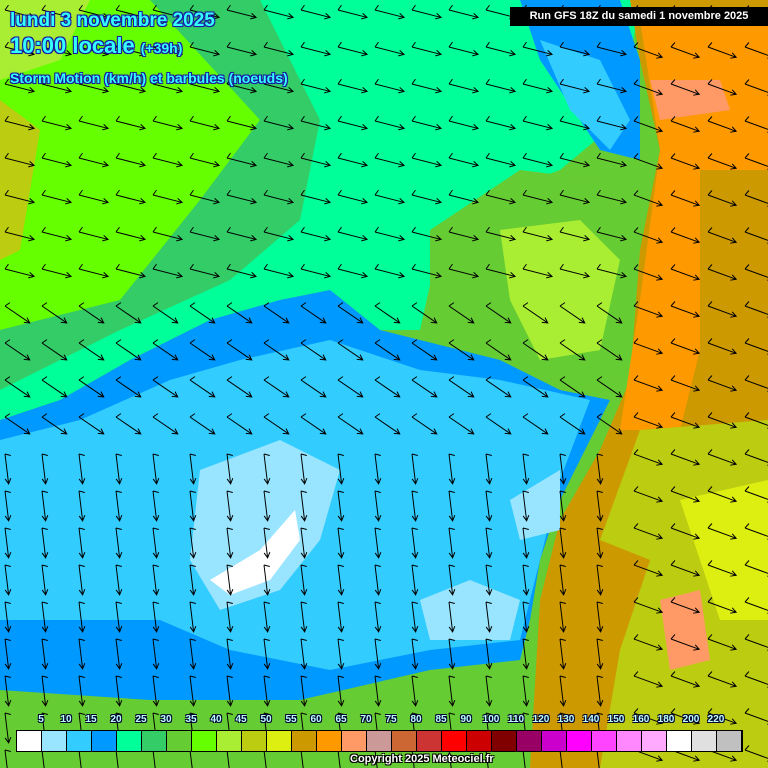 This screenshot has width=768, height=768. What do you see at coordinates (441, 719) in the screenshot?
I see `legend-label: 85` at bounding box center [441, 719].